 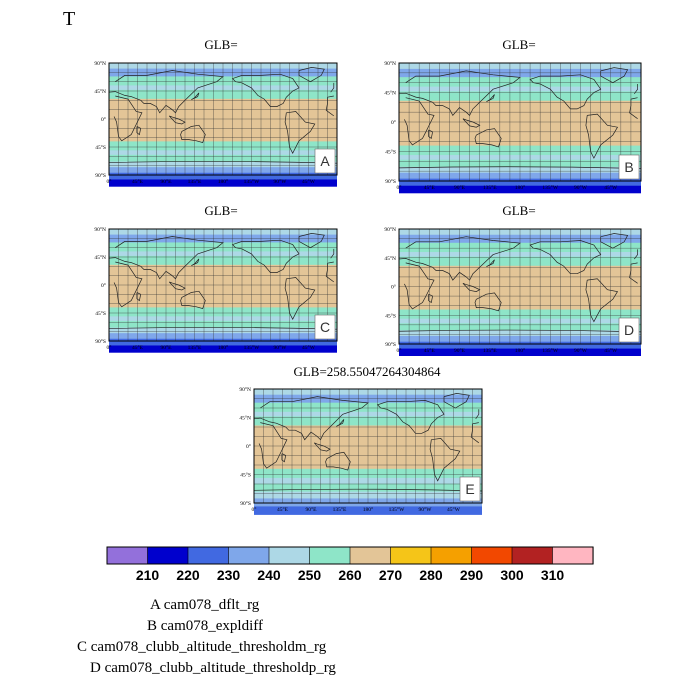 What do you see at coordinates (221, 210) in the screenshot?
I see `panel-title-c: GLB=` at bounding box center [221, 210].